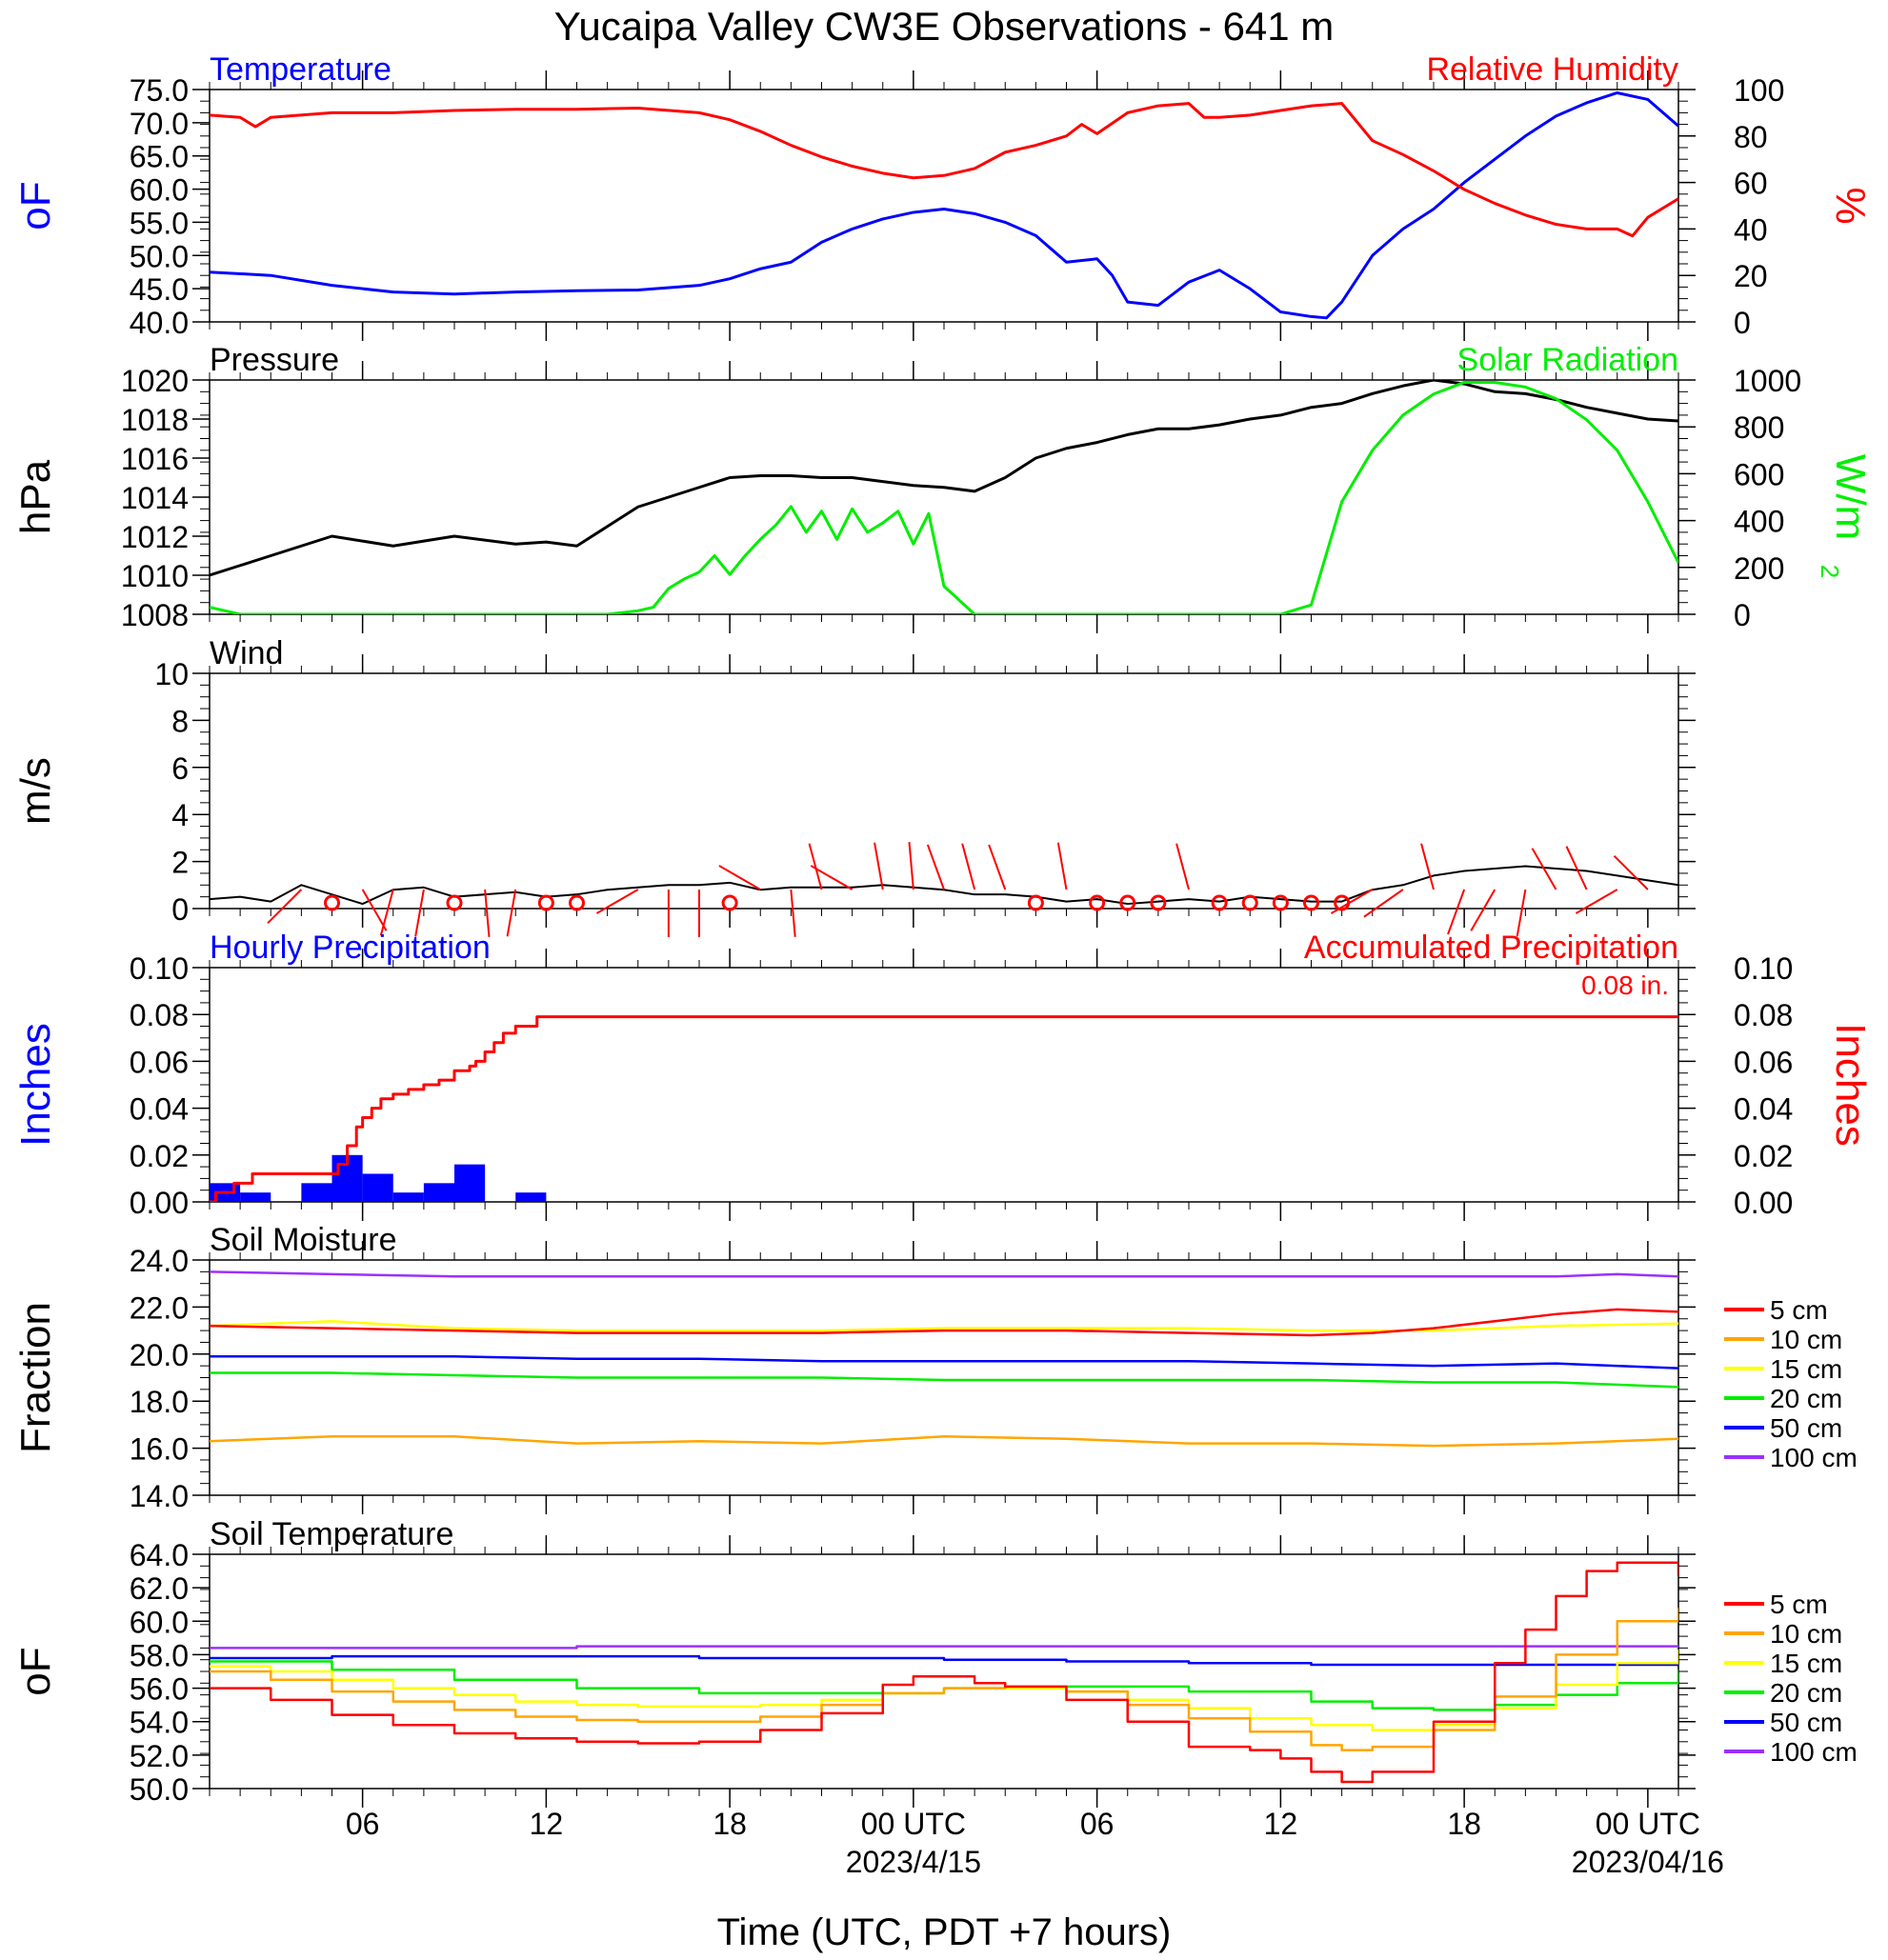  Describe the element at coordinates (1759, 474) in the screenshot. I see `y-tick-label-right: 600` at that location.